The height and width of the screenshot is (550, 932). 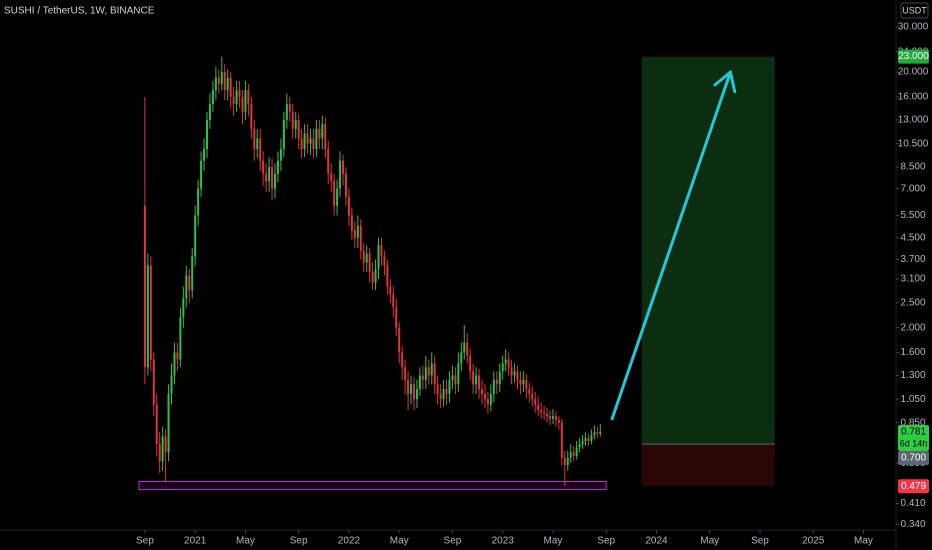 What do you see at coordinates (671, 245) in the screenshot?
I see `arrow-shaft` at bounding box center [671, 245].